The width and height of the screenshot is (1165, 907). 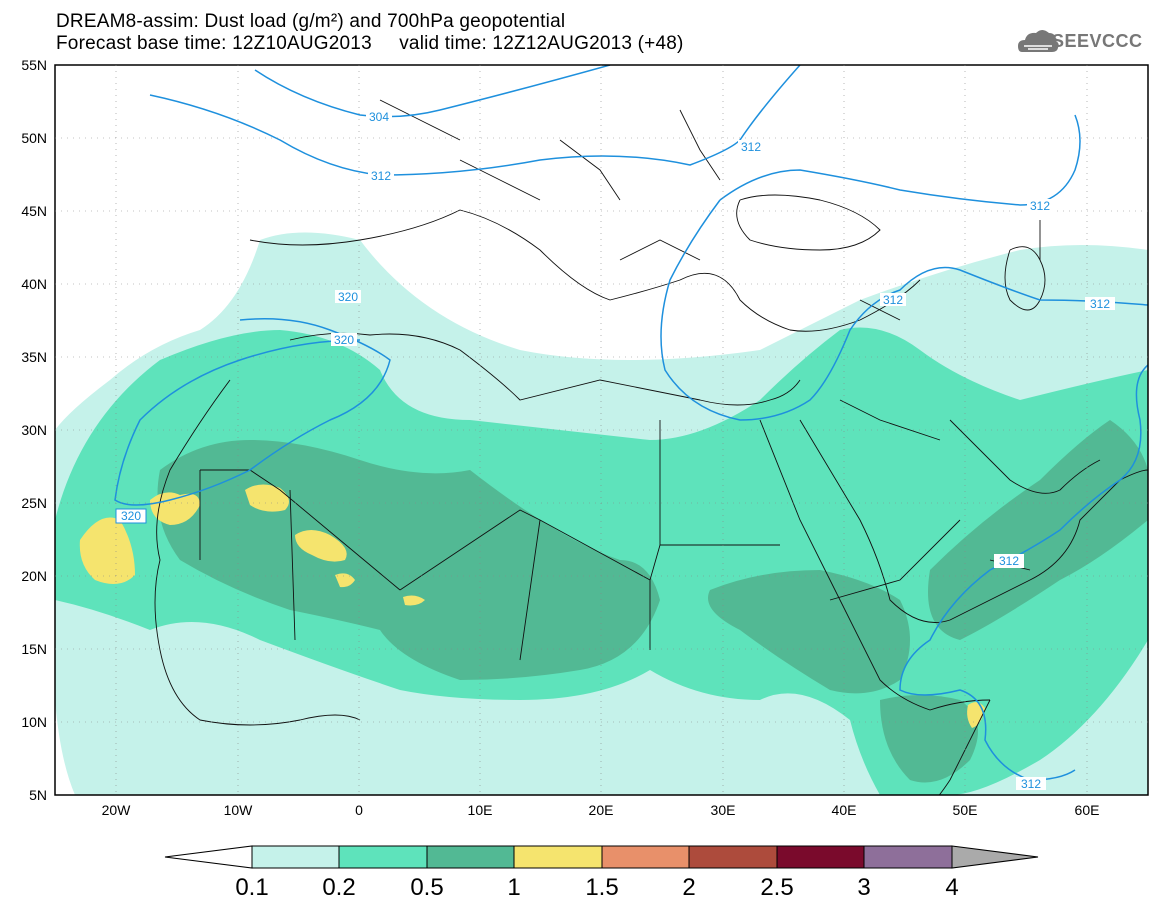 What do you see at coordinates (601, 887) in the screenshot?
I see `colorbar-tick-label: 1.5` at bounding box center [601, 887].